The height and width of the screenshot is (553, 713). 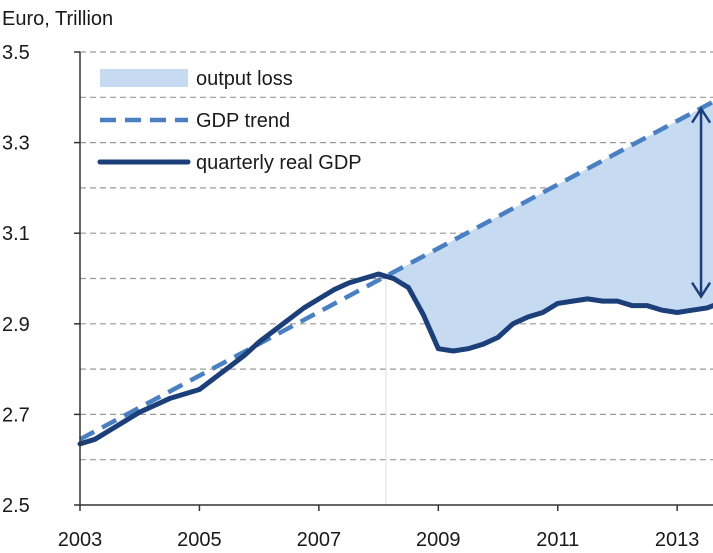 What do you see at coordinates (244, 79) in the screenshot?
I see `legend-label-loss: output loss` at bounding box center [244, 79].